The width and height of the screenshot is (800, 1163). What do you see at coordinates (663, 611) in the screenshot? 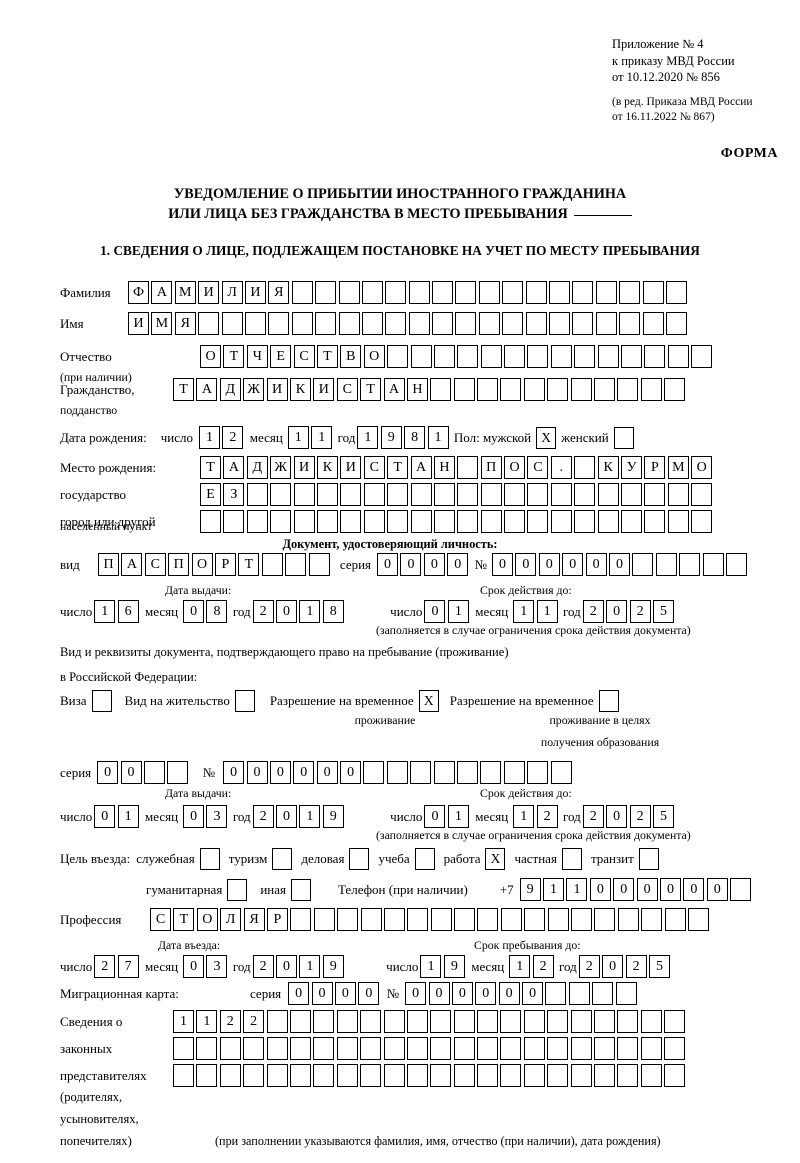
I see `char-cell: 5` at bounding box center [663, 611].